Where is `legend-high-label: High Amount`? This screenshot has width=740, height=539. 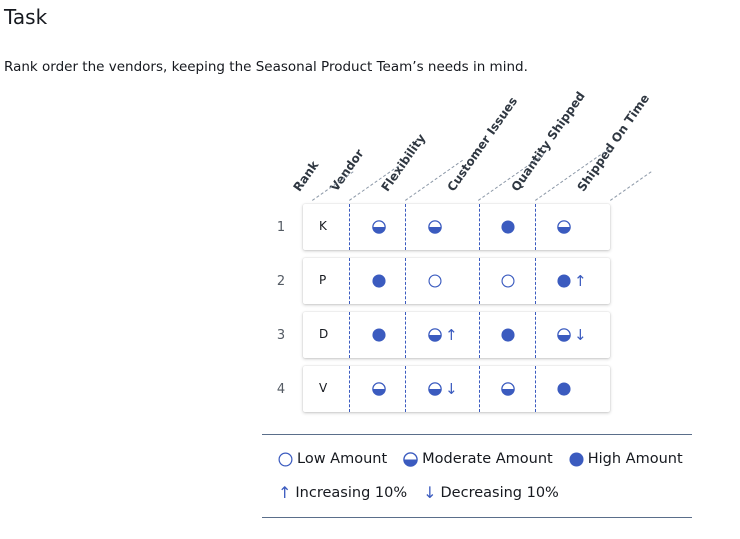
legend-high-label: High Amount is located at coordinates (635, 459).